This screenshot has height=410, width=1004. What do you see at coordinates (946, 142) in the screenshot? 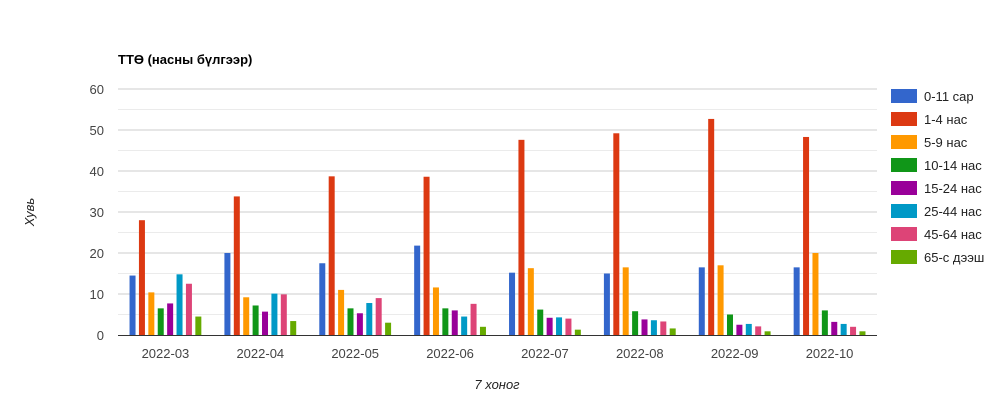
I see `legend-label: 5-9 нас` at bounding box center [946, 142].